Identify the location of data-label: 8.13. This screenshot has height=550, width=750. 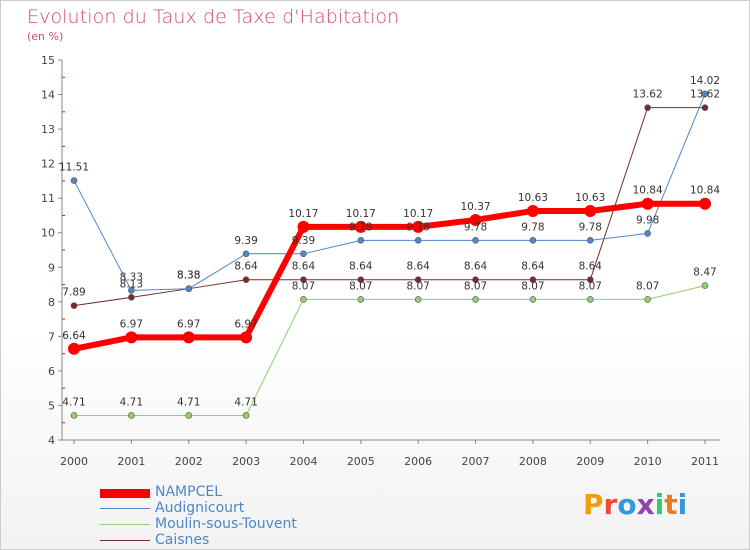
(131, 284).